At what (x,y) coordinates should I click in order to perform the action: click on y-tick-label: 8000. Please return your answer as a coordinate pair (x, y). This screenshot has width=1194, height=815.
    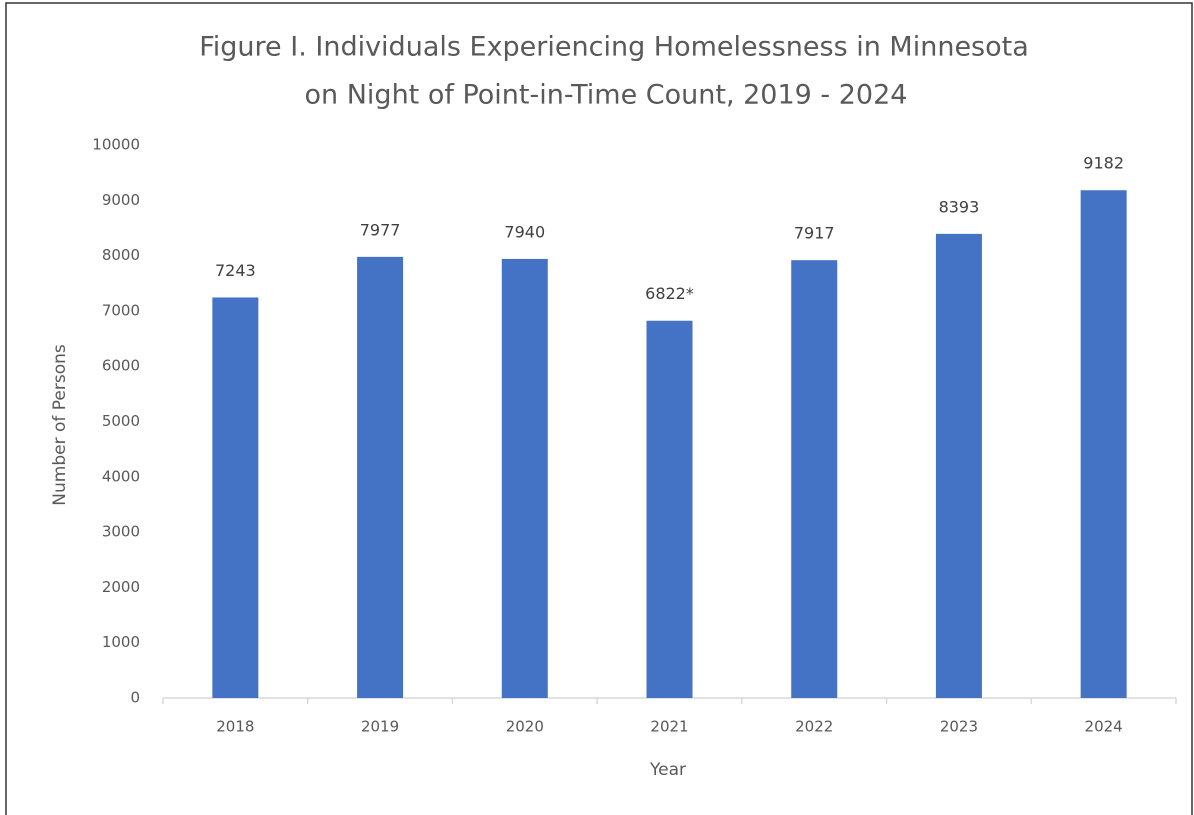
    Looking at the image, I should click on (121, 255).